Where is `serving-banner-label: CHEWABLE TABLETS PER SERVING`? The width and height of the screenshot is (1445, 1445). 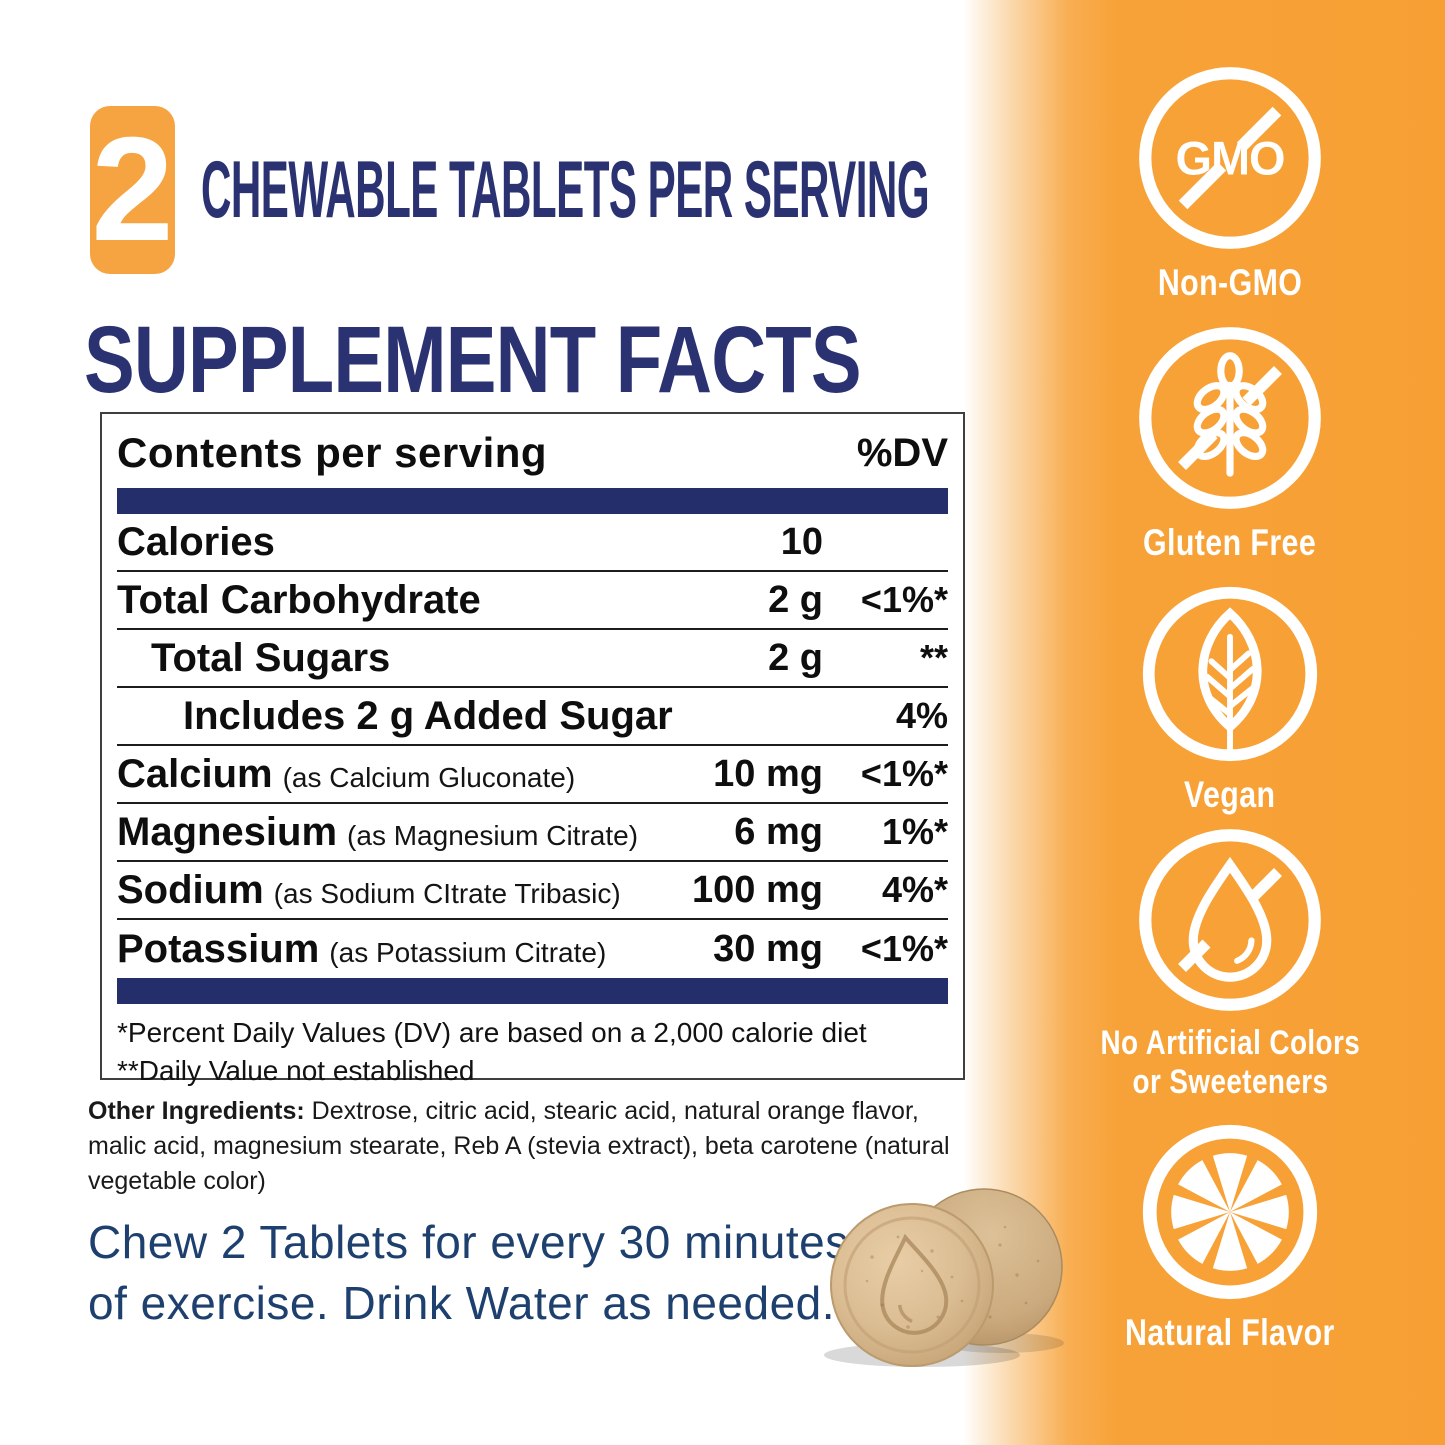 serving-banner-label: CHEWABLE TABLETS PER SERVING is located at coordinates (565, 189).